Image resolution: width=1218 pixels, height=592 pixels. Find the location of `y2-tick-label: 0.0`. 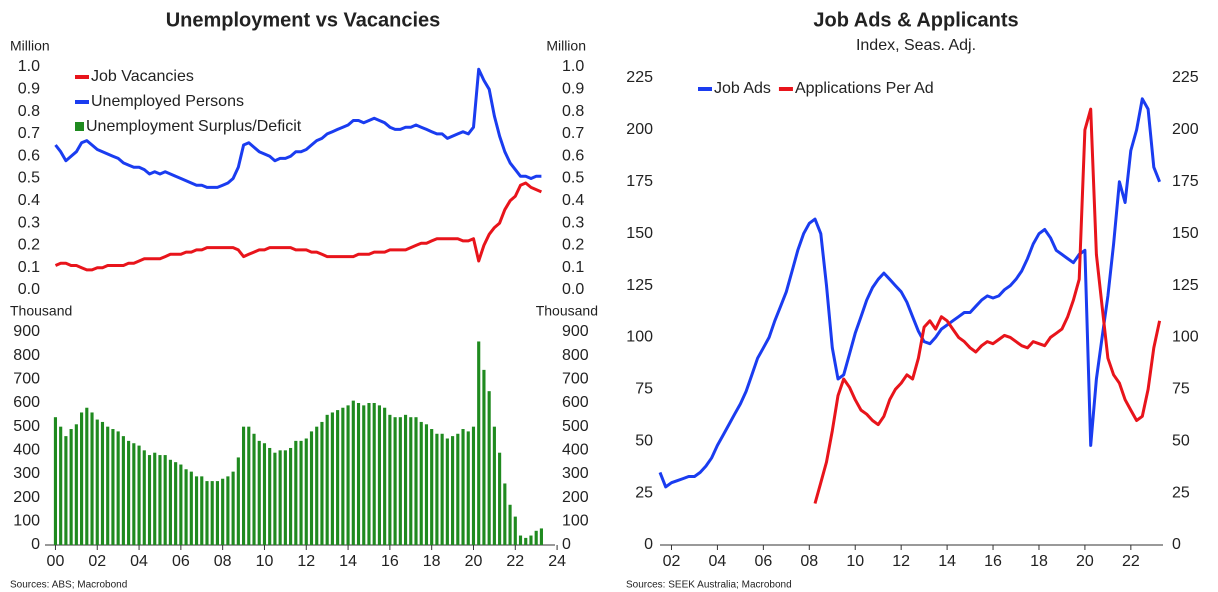

y2-tick-label: 0.0 is located at coordinates (573, 289).